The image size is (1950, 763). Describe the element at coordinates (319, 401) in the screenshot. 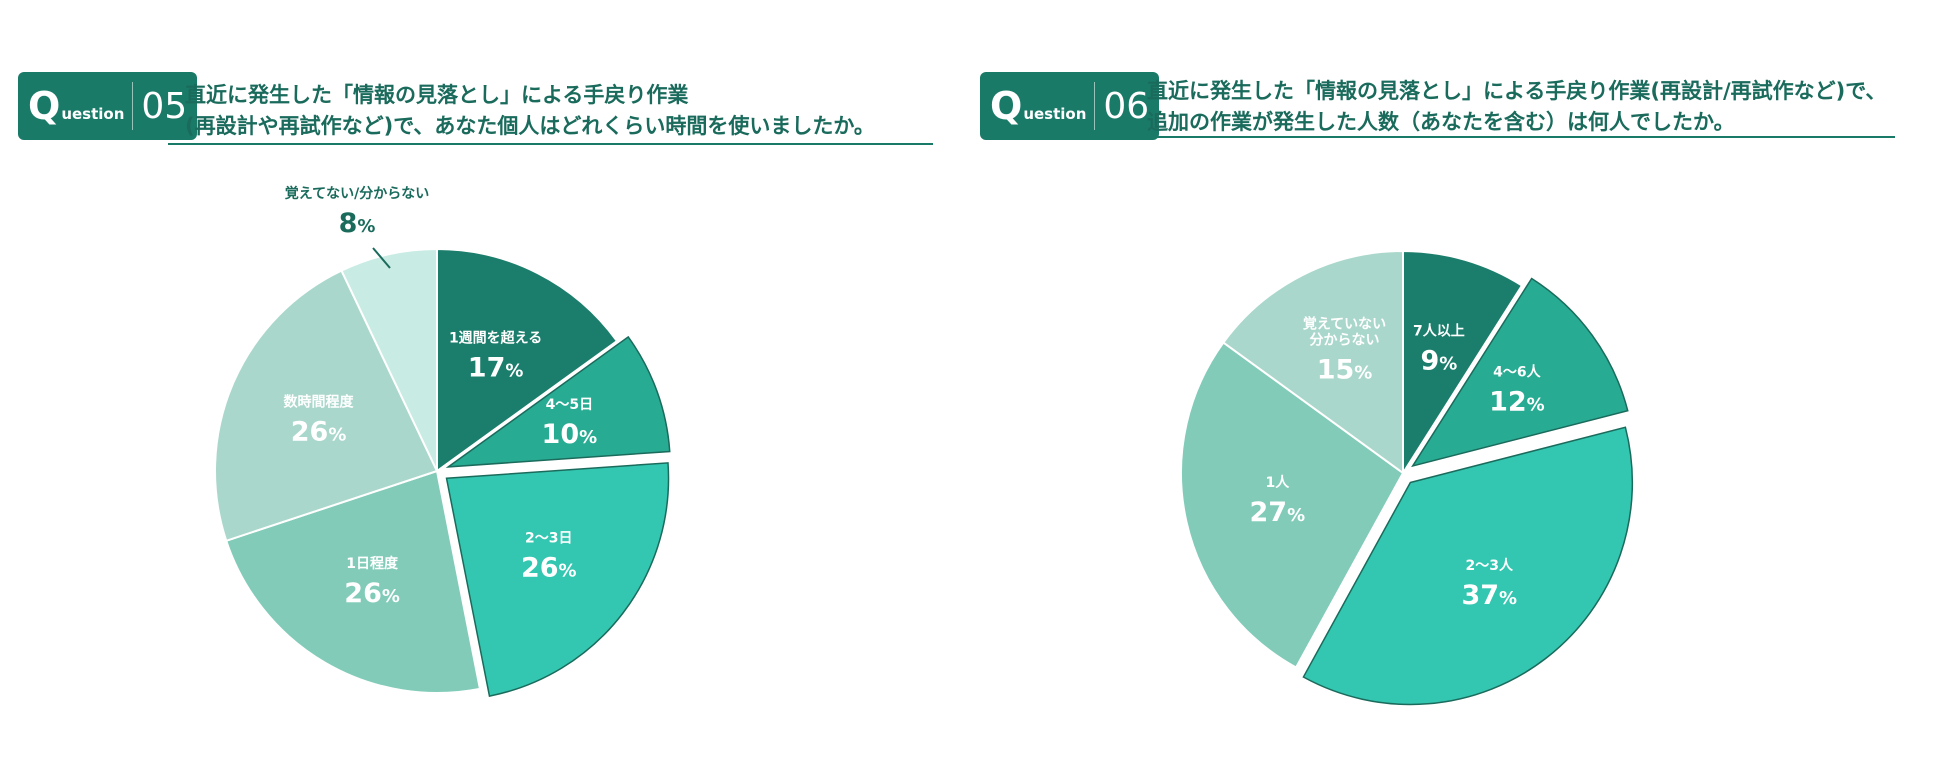

I see `slice-label: 数時間程度` at that location.